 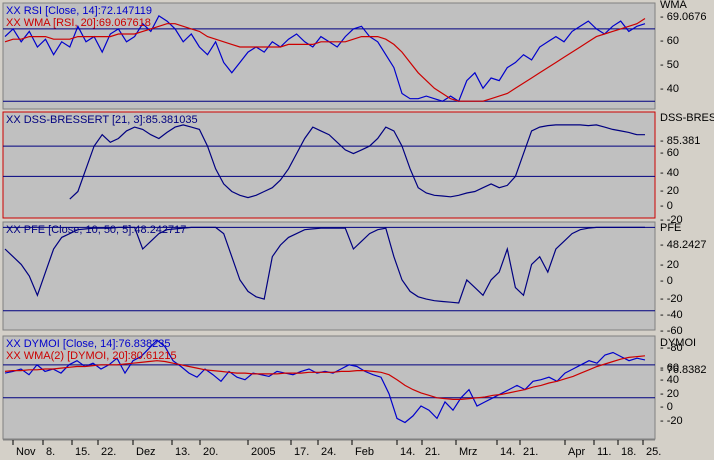 I want to click on legend-entry: XX DSS-BRESSERT [21, 3]:85.381035, so click(x=102, y=120).